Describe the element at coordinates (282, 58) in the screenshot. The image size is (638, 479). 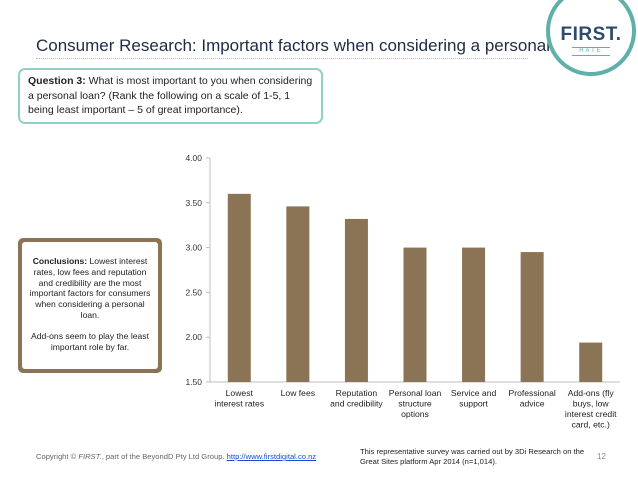
I see `title-divider` at that location.